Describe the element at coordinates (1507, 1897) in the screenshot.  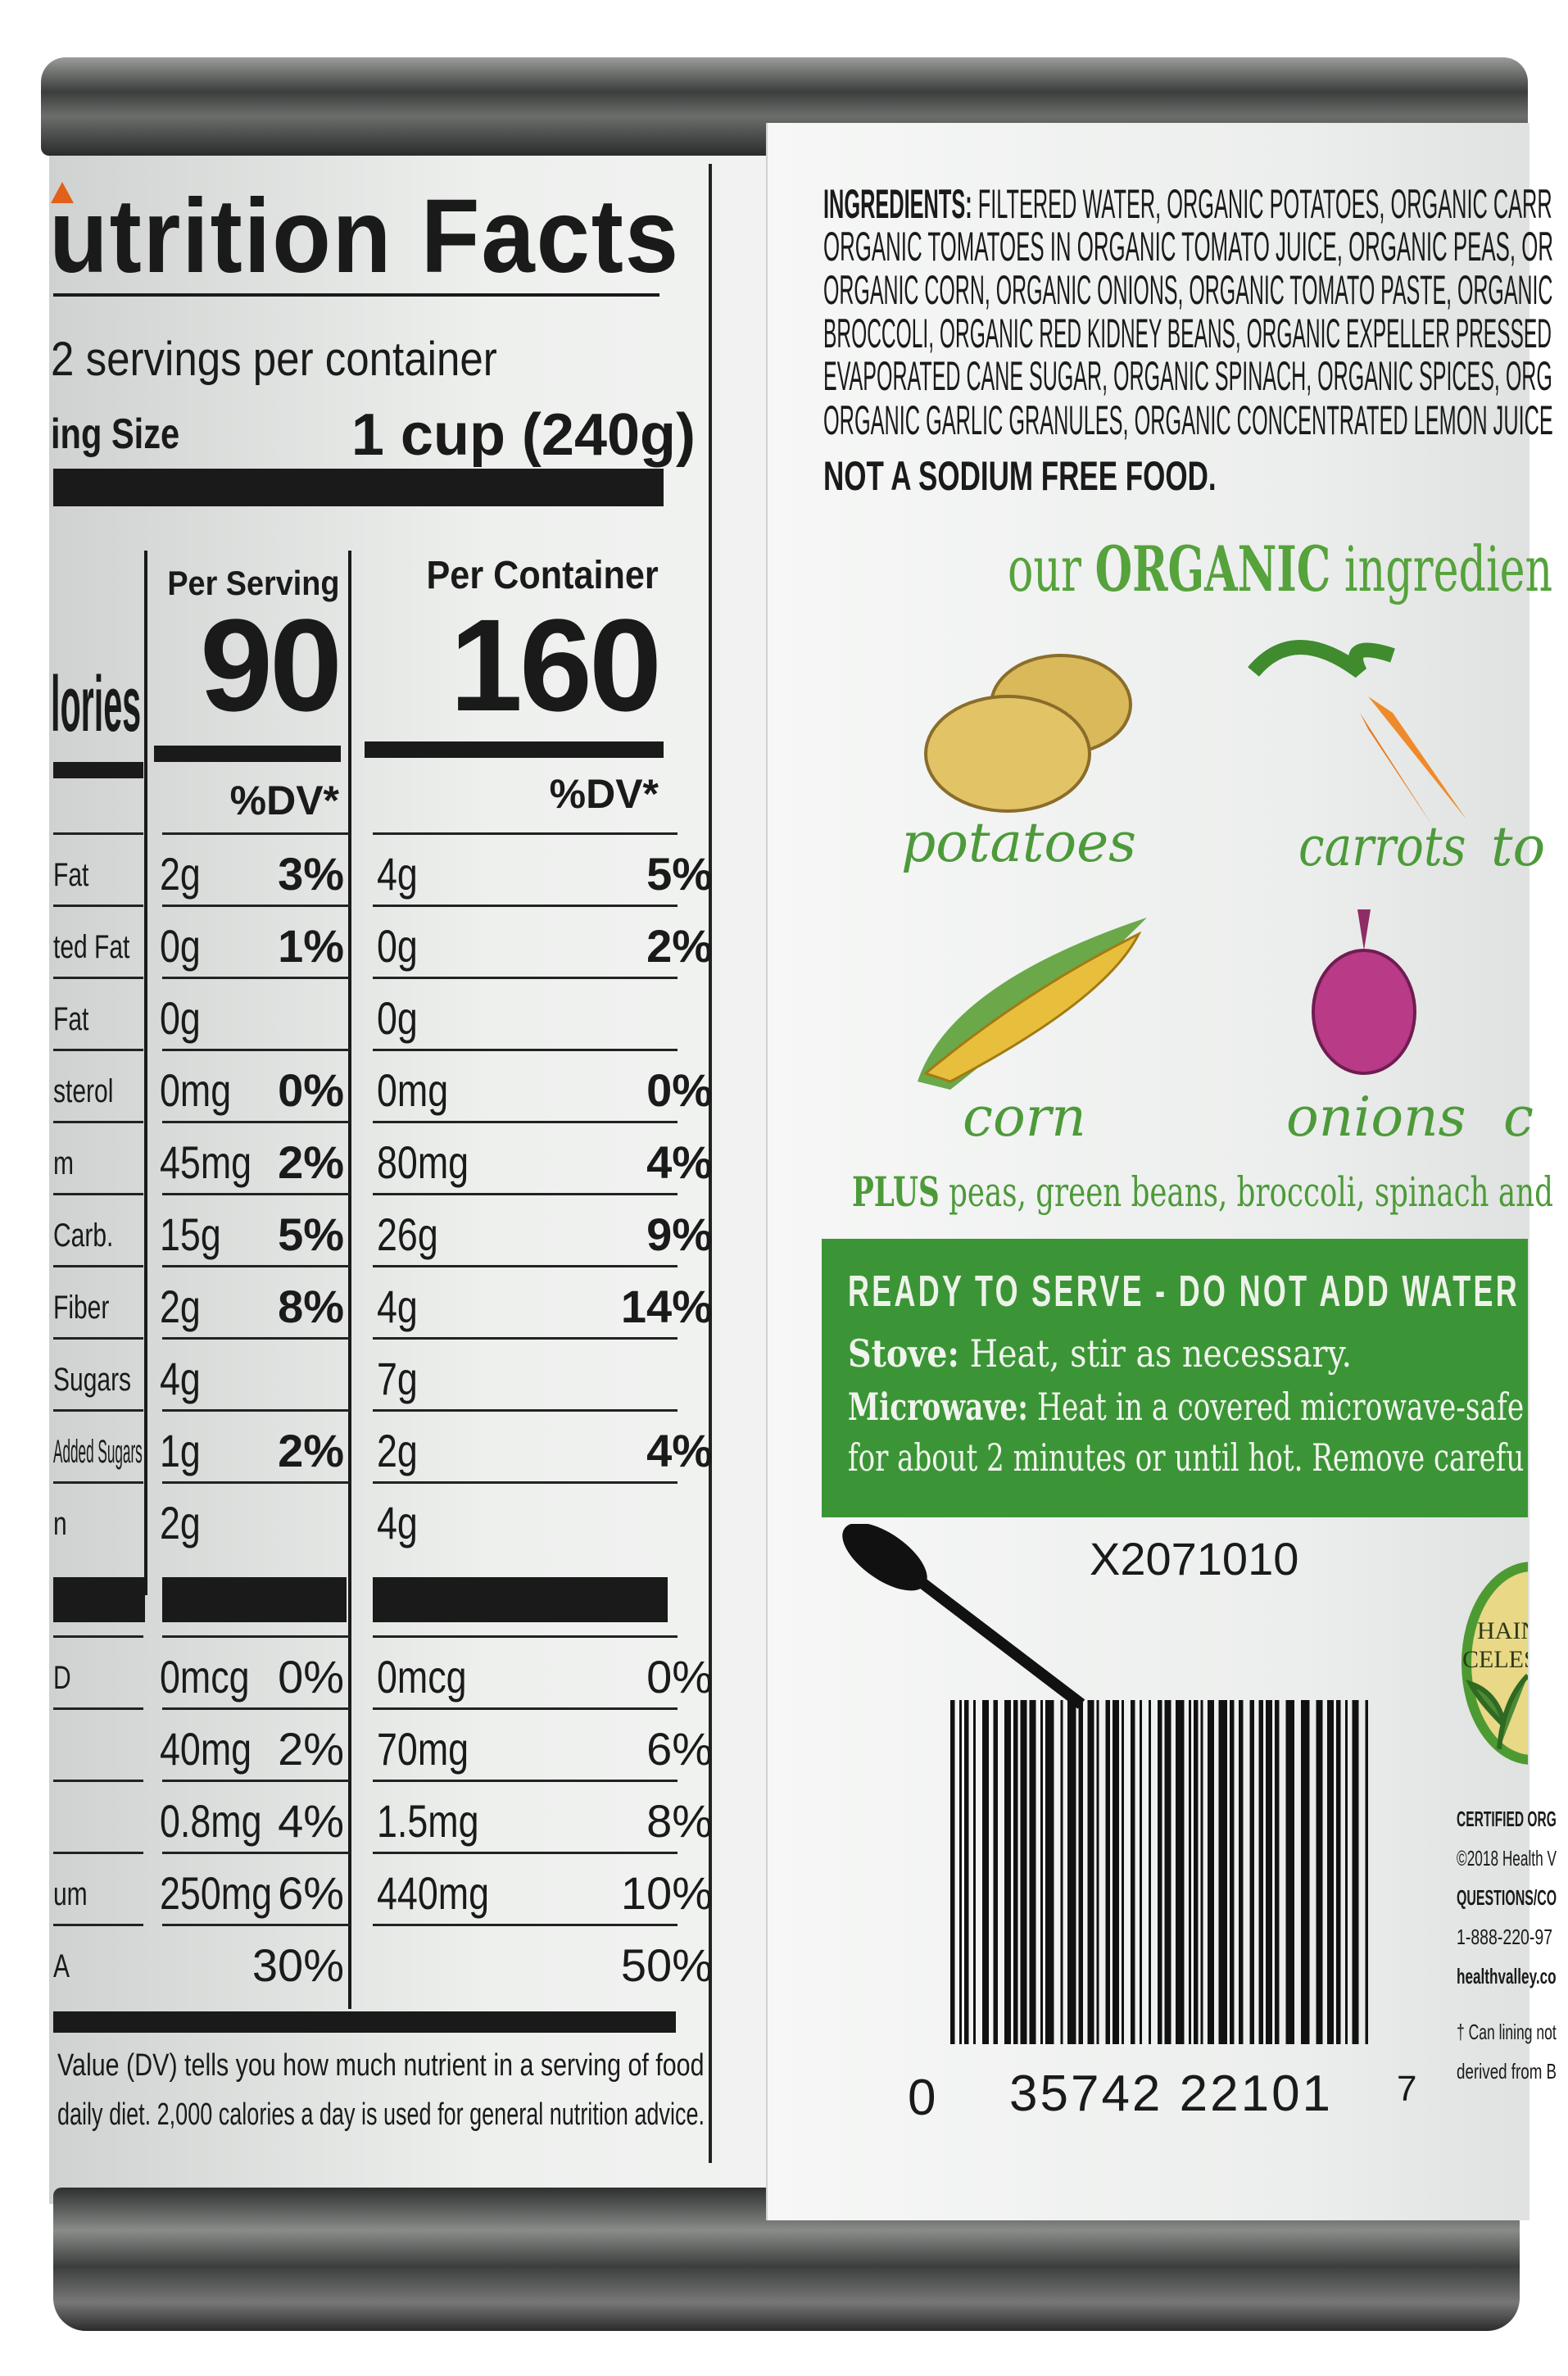
I see `fine-print-line: QUESTIONS/CO` at that location.